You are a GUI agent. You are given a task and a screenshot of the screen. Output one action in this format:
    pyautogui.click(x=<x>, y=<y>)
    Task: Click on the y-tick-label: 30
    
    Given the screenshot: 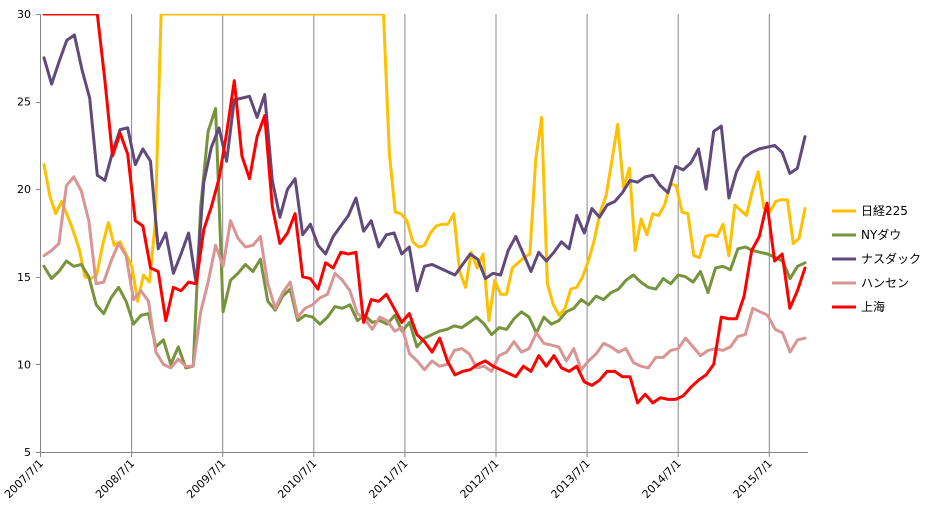 What is the action you would take?
    pyautogui.click(x=24, y=14)
    